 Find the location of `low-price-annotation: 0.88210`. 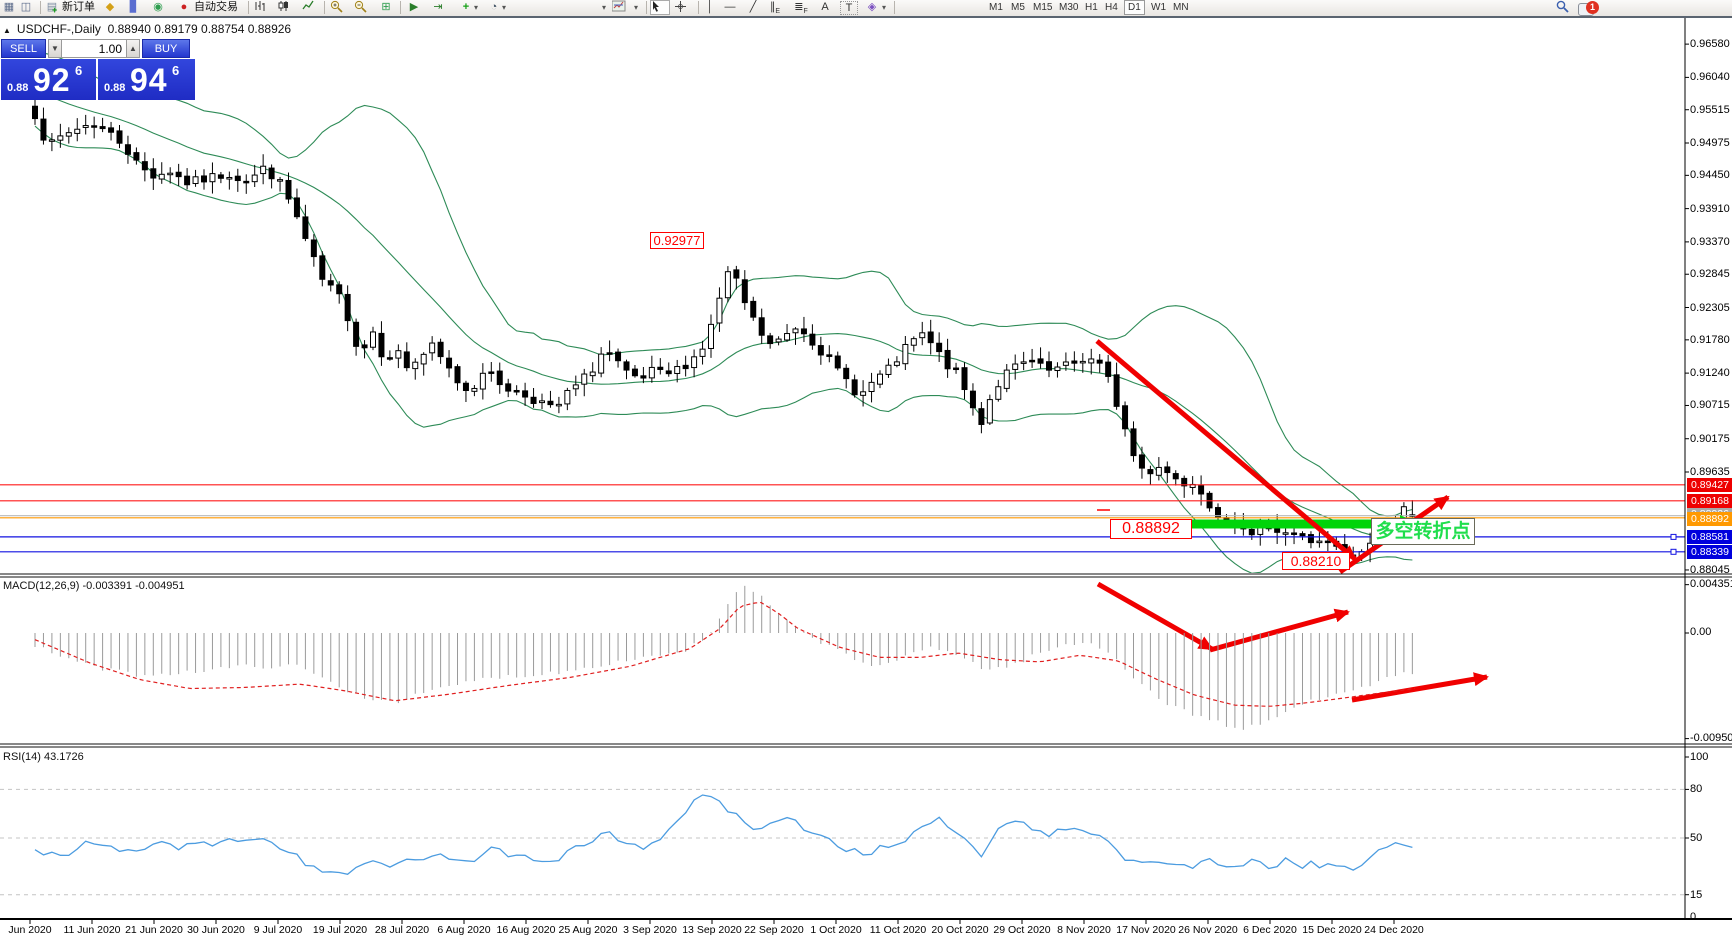

low-price-annotation: 0.88210 is located at coordinates (1316, 561).